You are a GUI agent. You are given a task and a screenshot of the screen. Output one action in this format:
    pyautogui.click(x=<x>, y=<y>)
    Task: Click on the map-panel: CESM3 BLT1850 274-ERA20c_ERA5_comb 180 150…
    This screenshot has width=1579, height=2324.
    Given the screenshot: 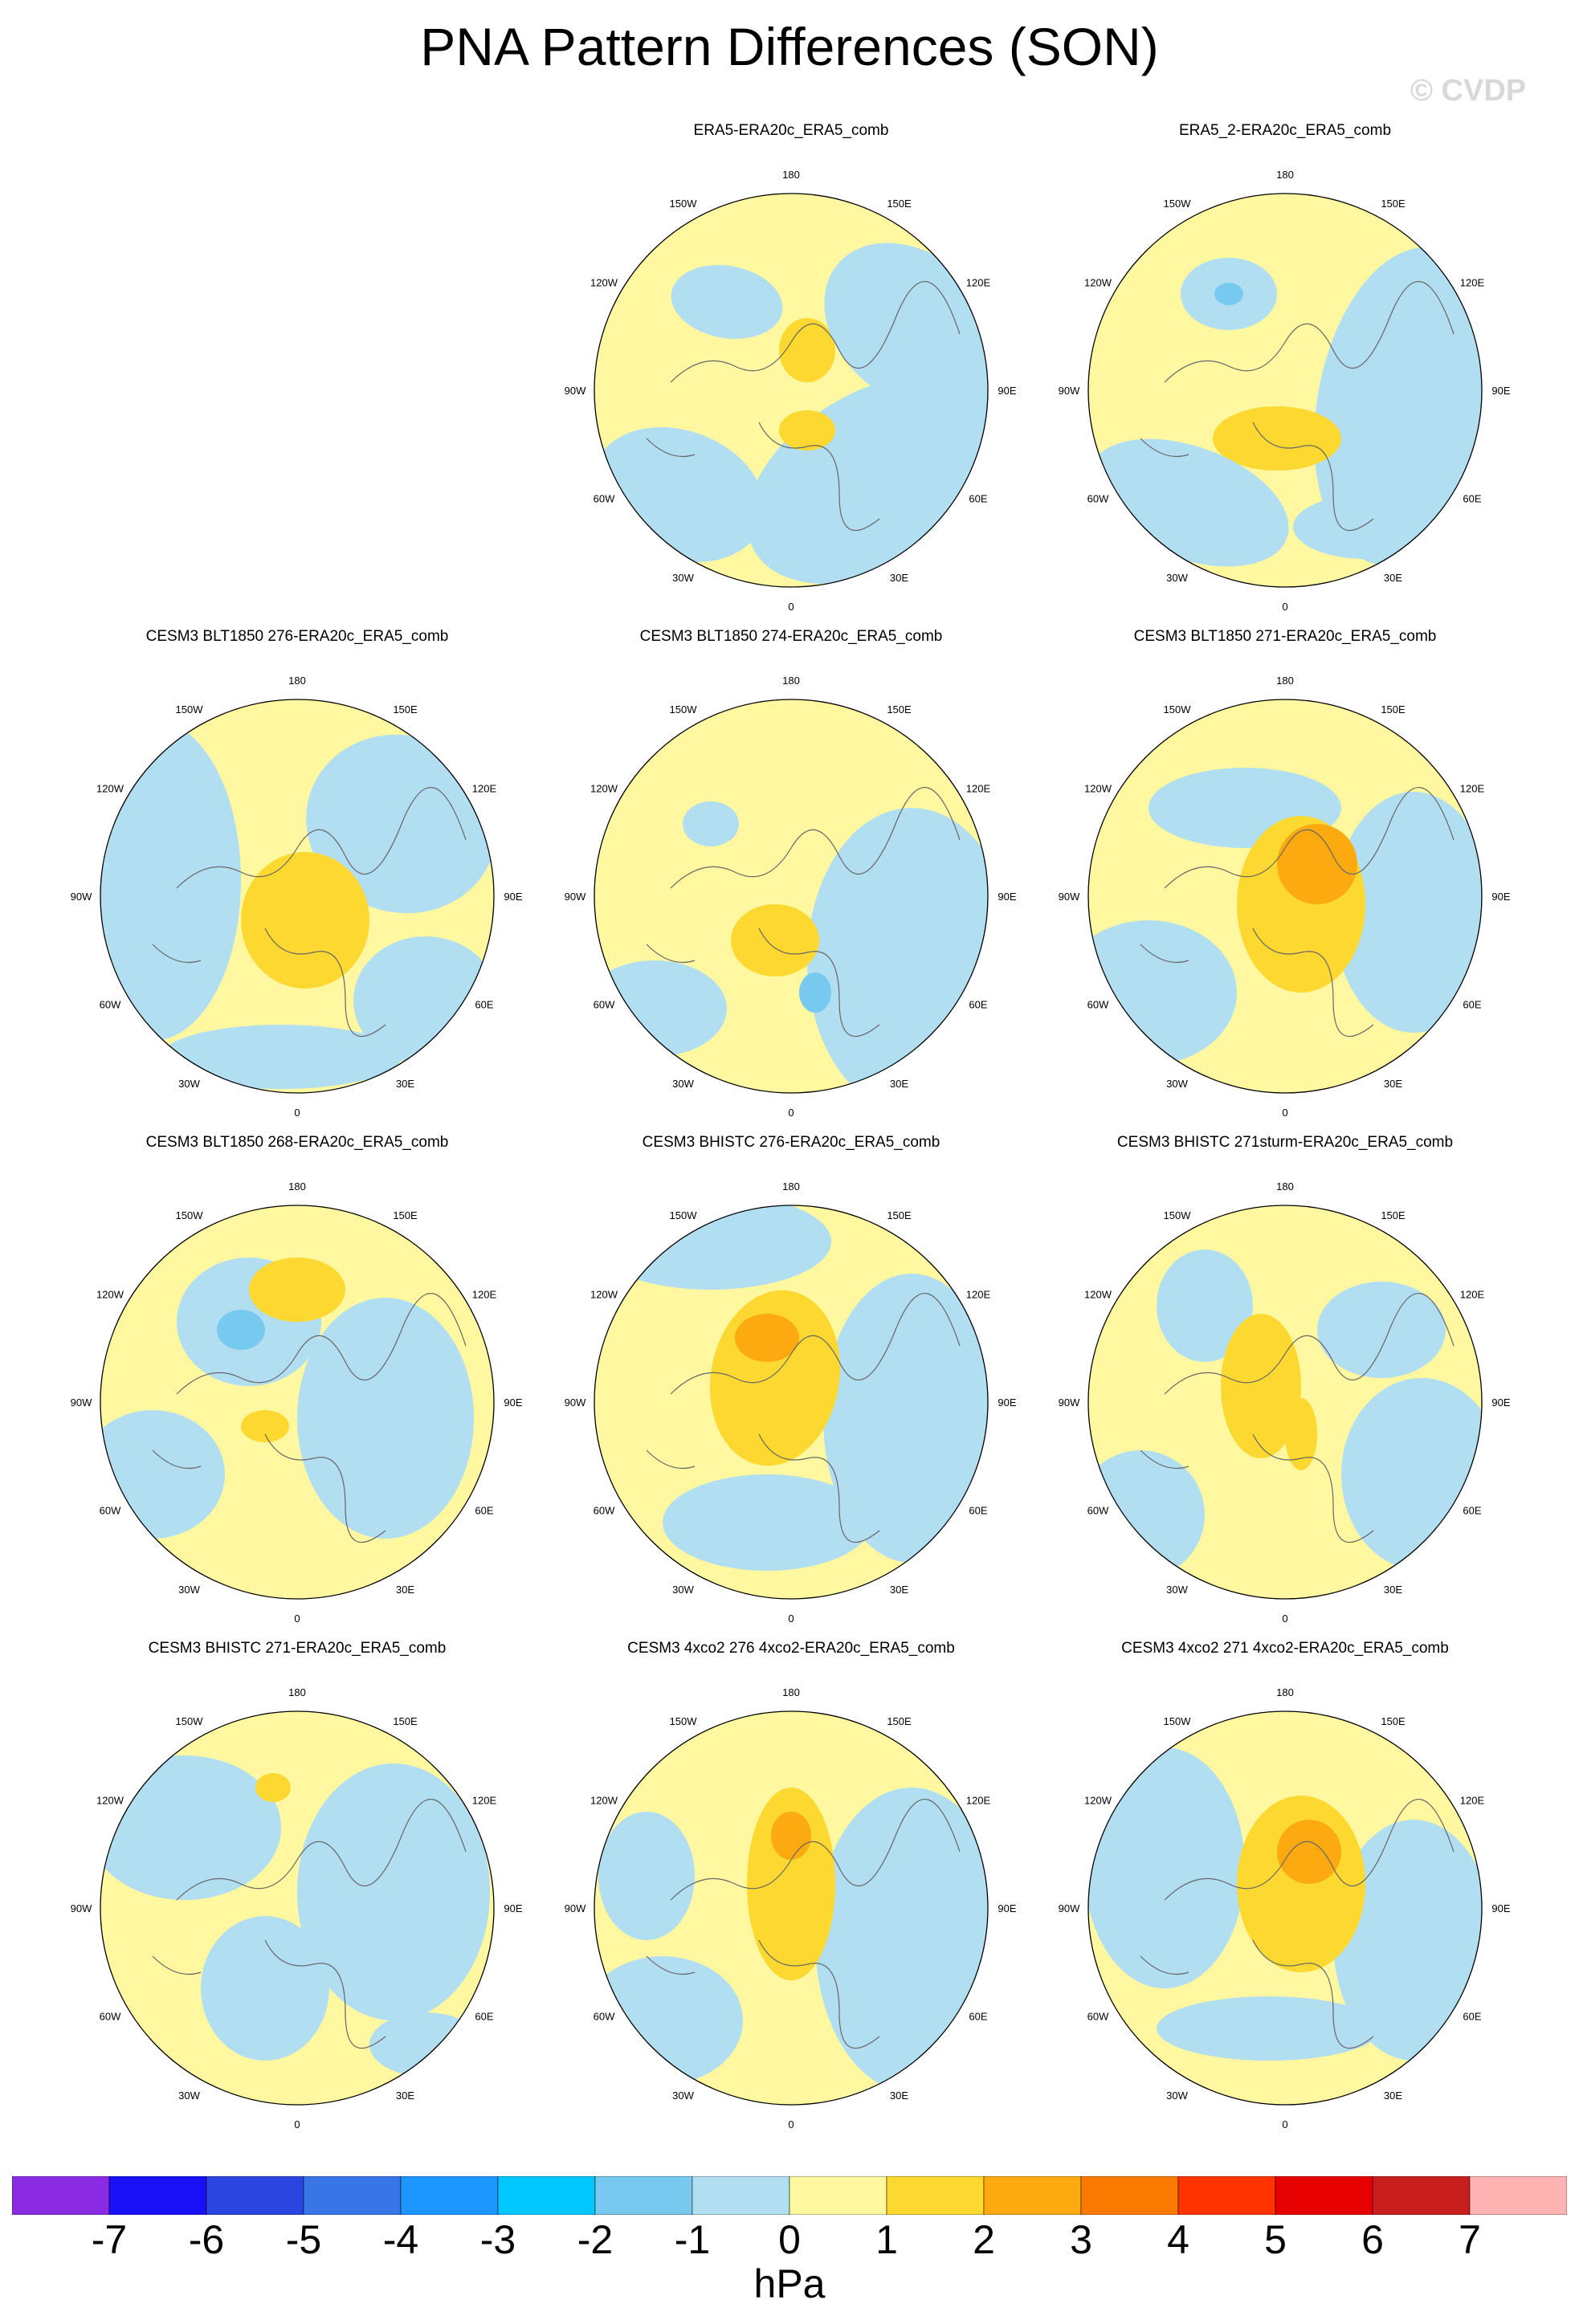 What is the action you would take?
    pyautogui.click(x=791, y=877)
    